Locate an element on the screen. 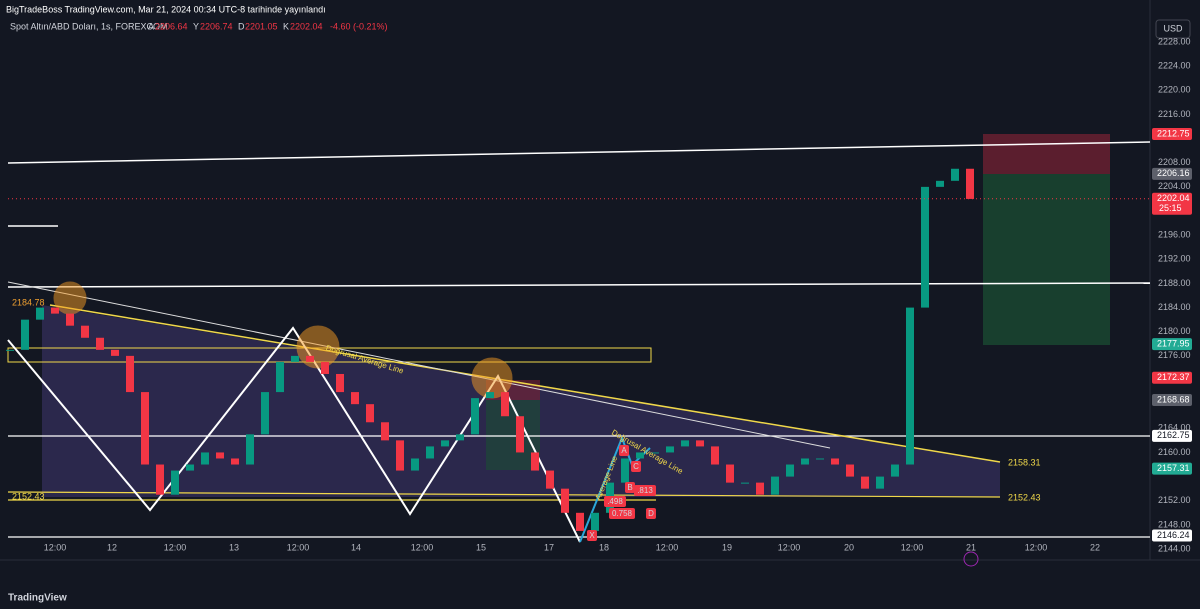 Image resolution: width=1200 pixels, height=609 pixels. alert-icon is located at coordinates (971, 559).